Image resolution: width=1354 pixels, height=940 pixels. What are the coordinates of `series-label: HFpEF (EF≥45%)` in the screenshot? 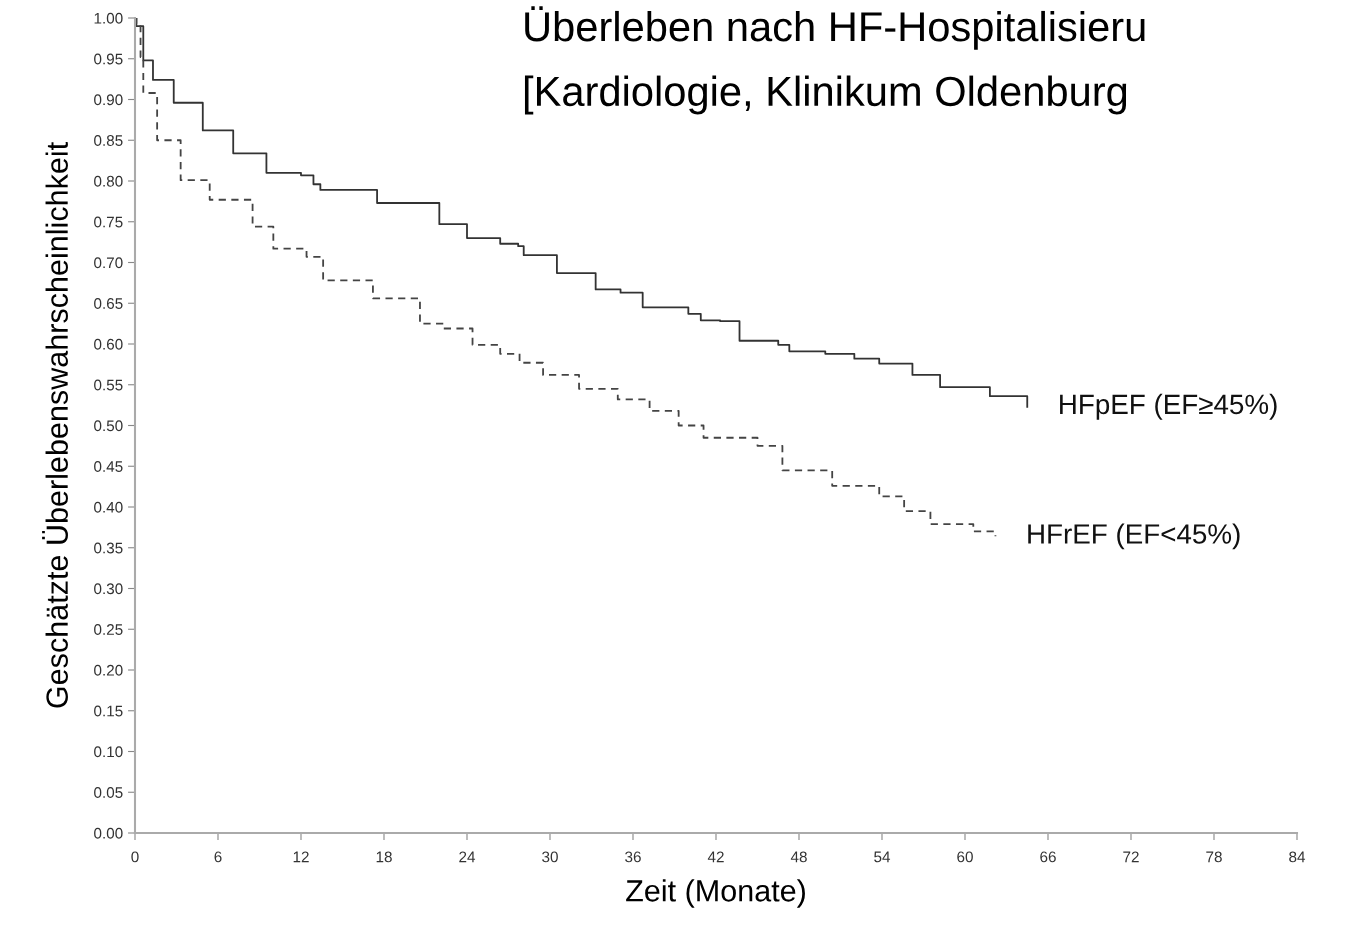 It's located at (1168, 406).